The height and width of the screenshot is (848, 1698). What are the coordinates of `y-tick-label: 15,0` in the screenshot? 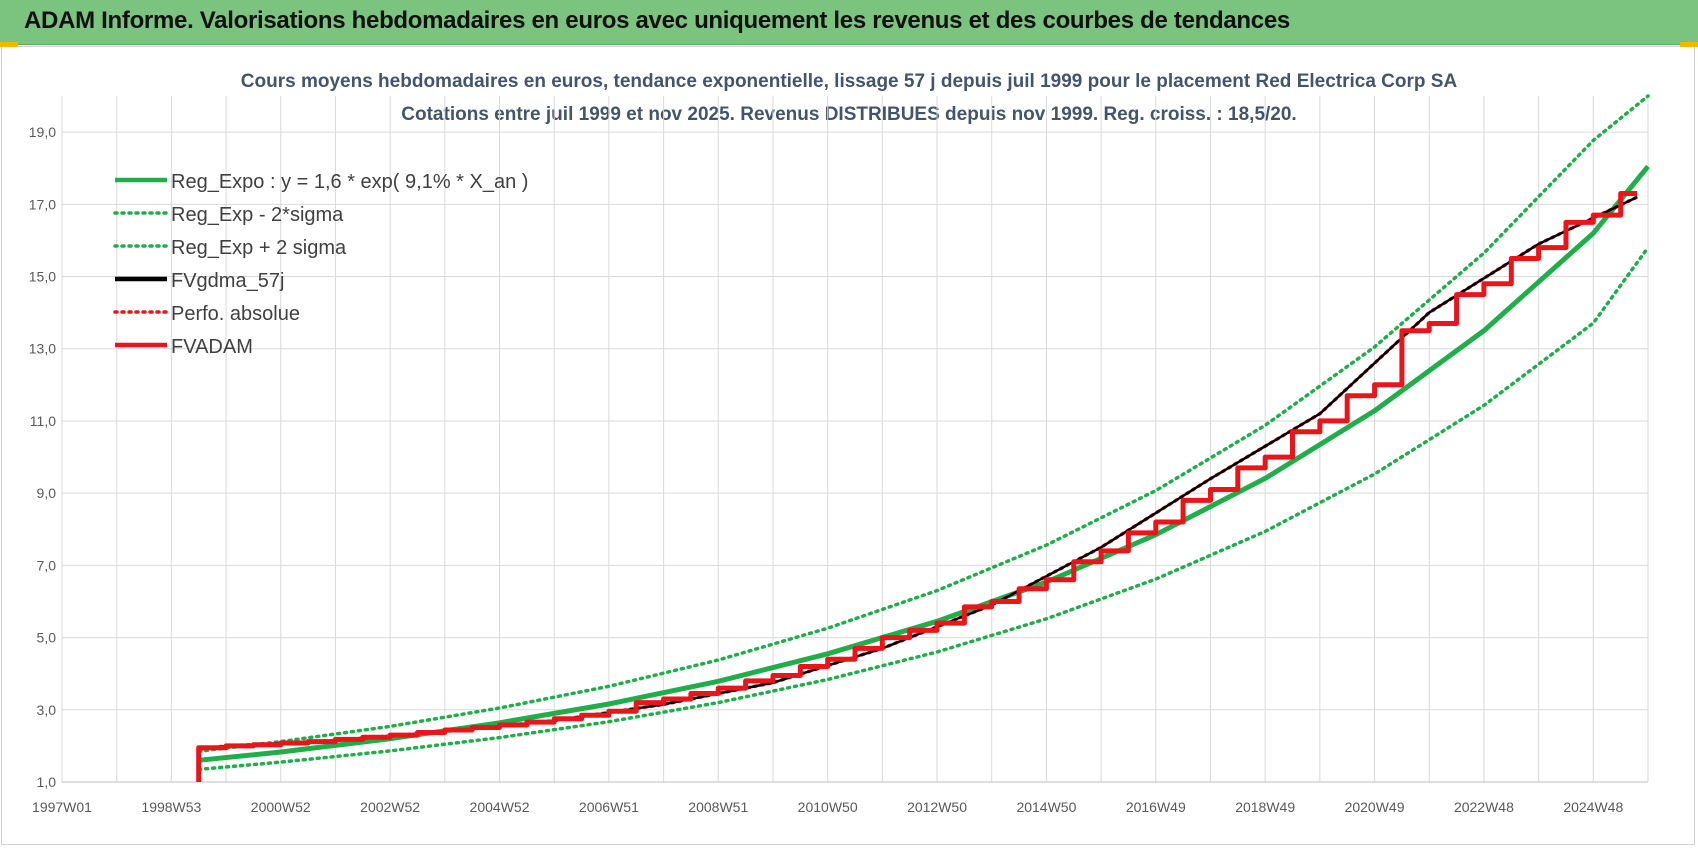 It's located at (42, 277).